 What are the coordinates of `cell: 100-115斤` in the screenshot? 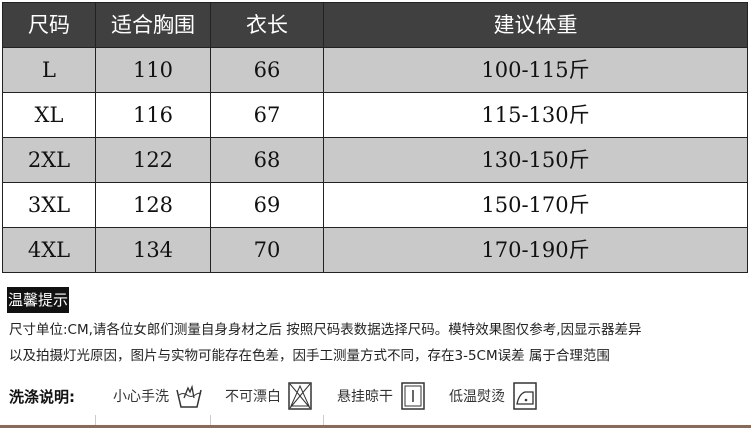 It's located at (535, 70).